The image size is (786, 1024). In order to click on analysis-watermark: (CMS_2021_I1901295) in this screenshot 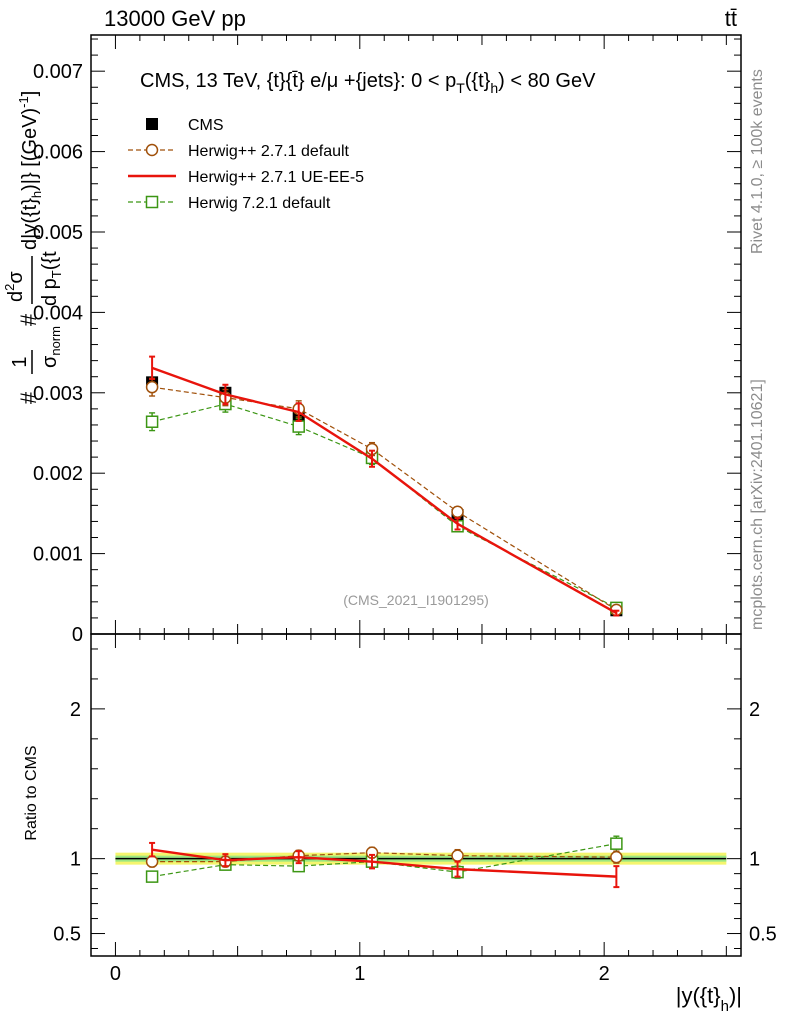, I will do `click(416, 600)`.